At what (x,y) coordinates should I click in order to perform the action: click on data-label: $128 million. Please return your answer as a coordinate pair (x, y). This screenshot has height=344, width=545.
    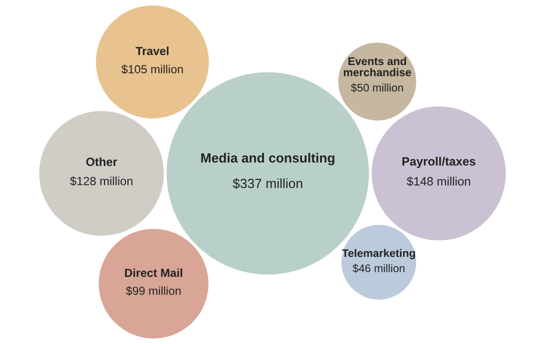
    Looking at the image, I should click on (101, 181).